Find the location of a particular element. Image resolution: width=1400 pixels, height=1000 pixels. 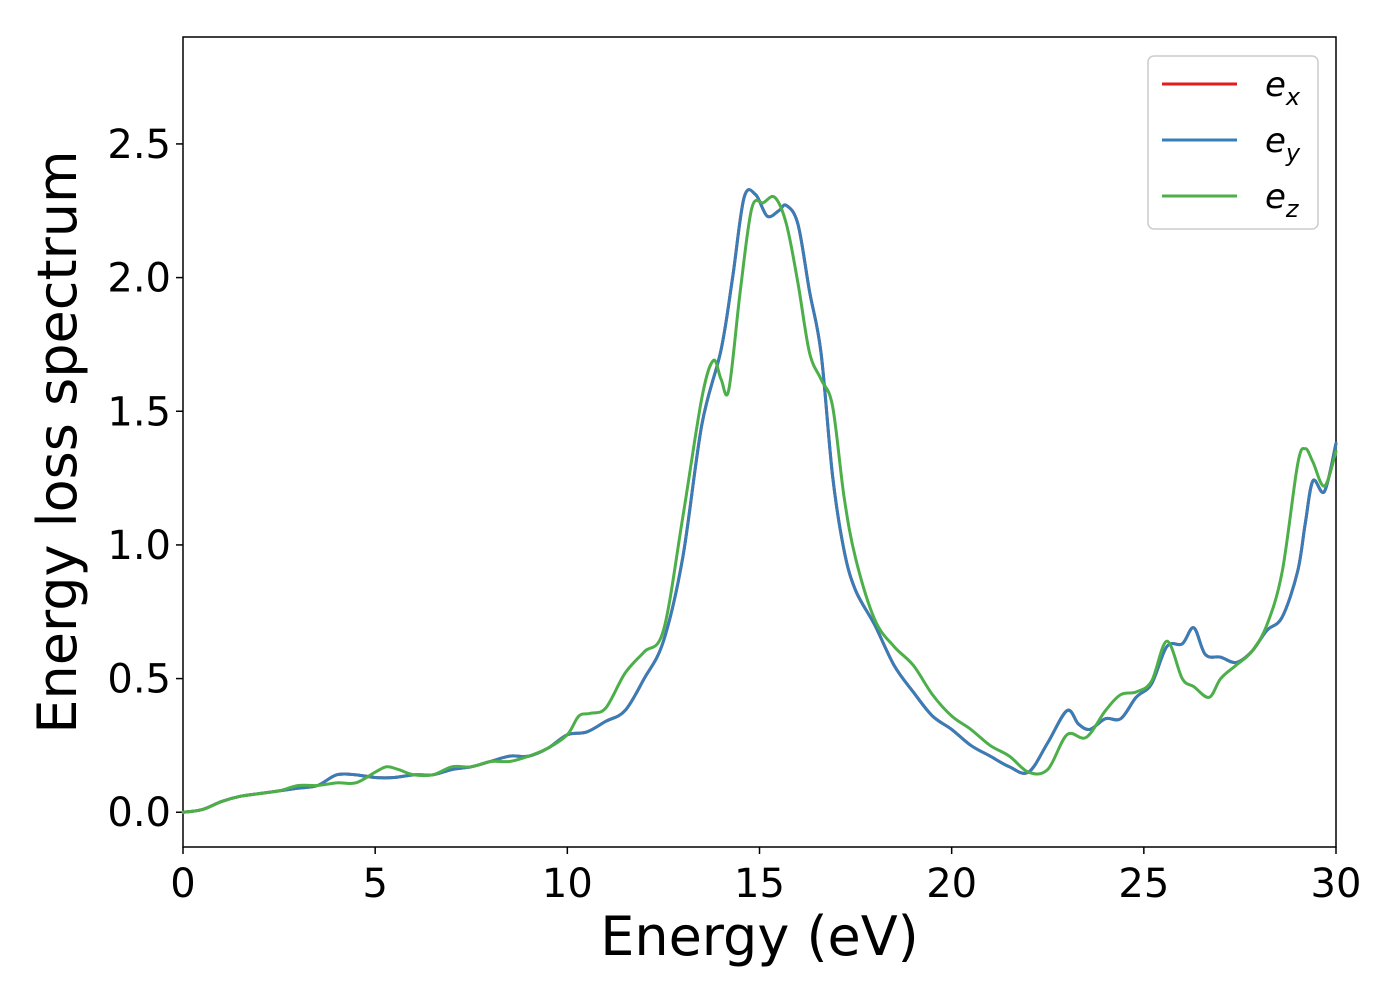

legend-label-subscript: y is located at coordinates (1293, 153).